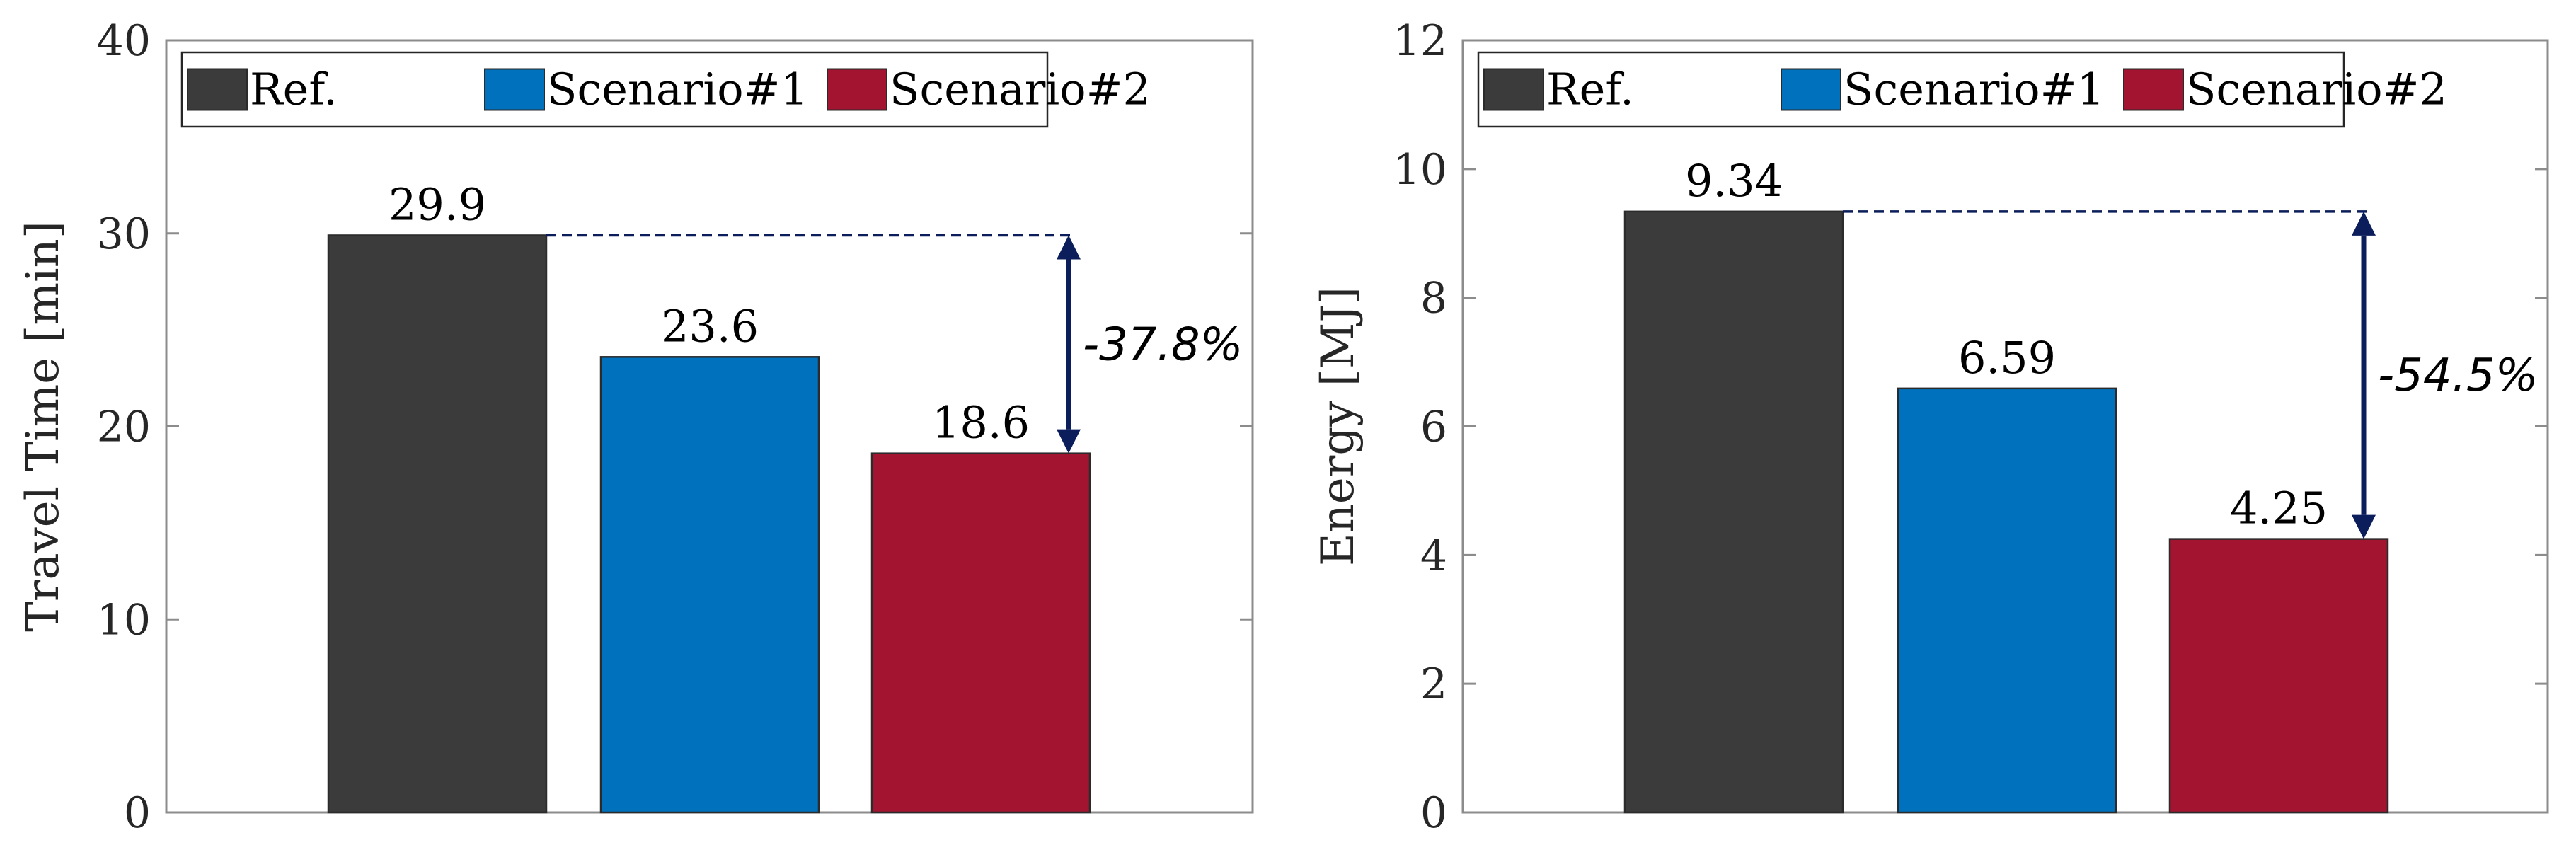 The height and width of the screenshot is (857, 2576). What do you see at coordinates (2458, 376) in the screenshot?
I see `reduction-annotation: -54.5%` at bounding box center [2458, 376].